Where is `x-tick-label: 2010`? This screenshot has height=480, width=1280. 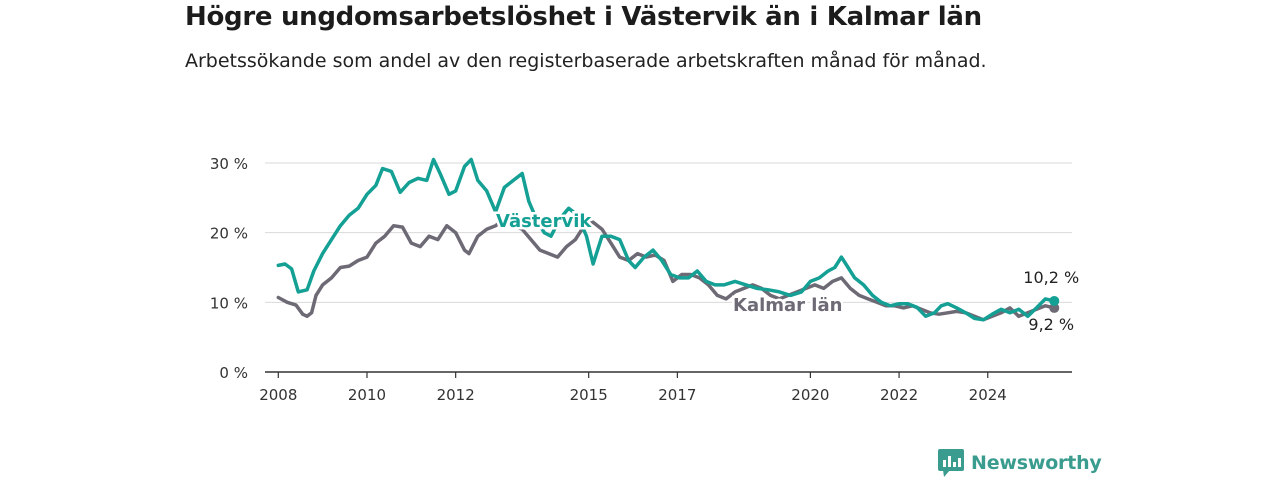 x-tick-label: 2010 is located at coordinates (367, 395).